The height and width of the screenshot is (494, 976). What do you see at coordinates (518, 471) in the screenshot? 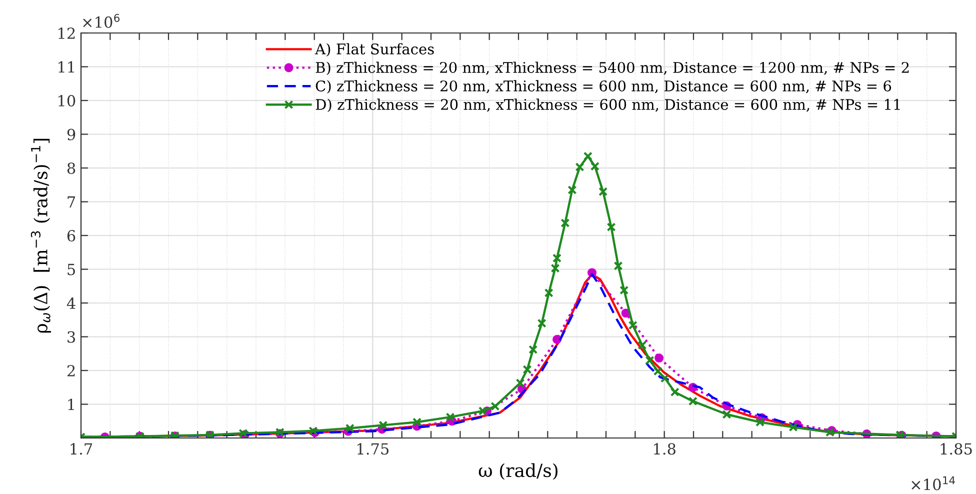
I see `x-axis-title: ω (rad/s)` at bounding box center [518, 471].